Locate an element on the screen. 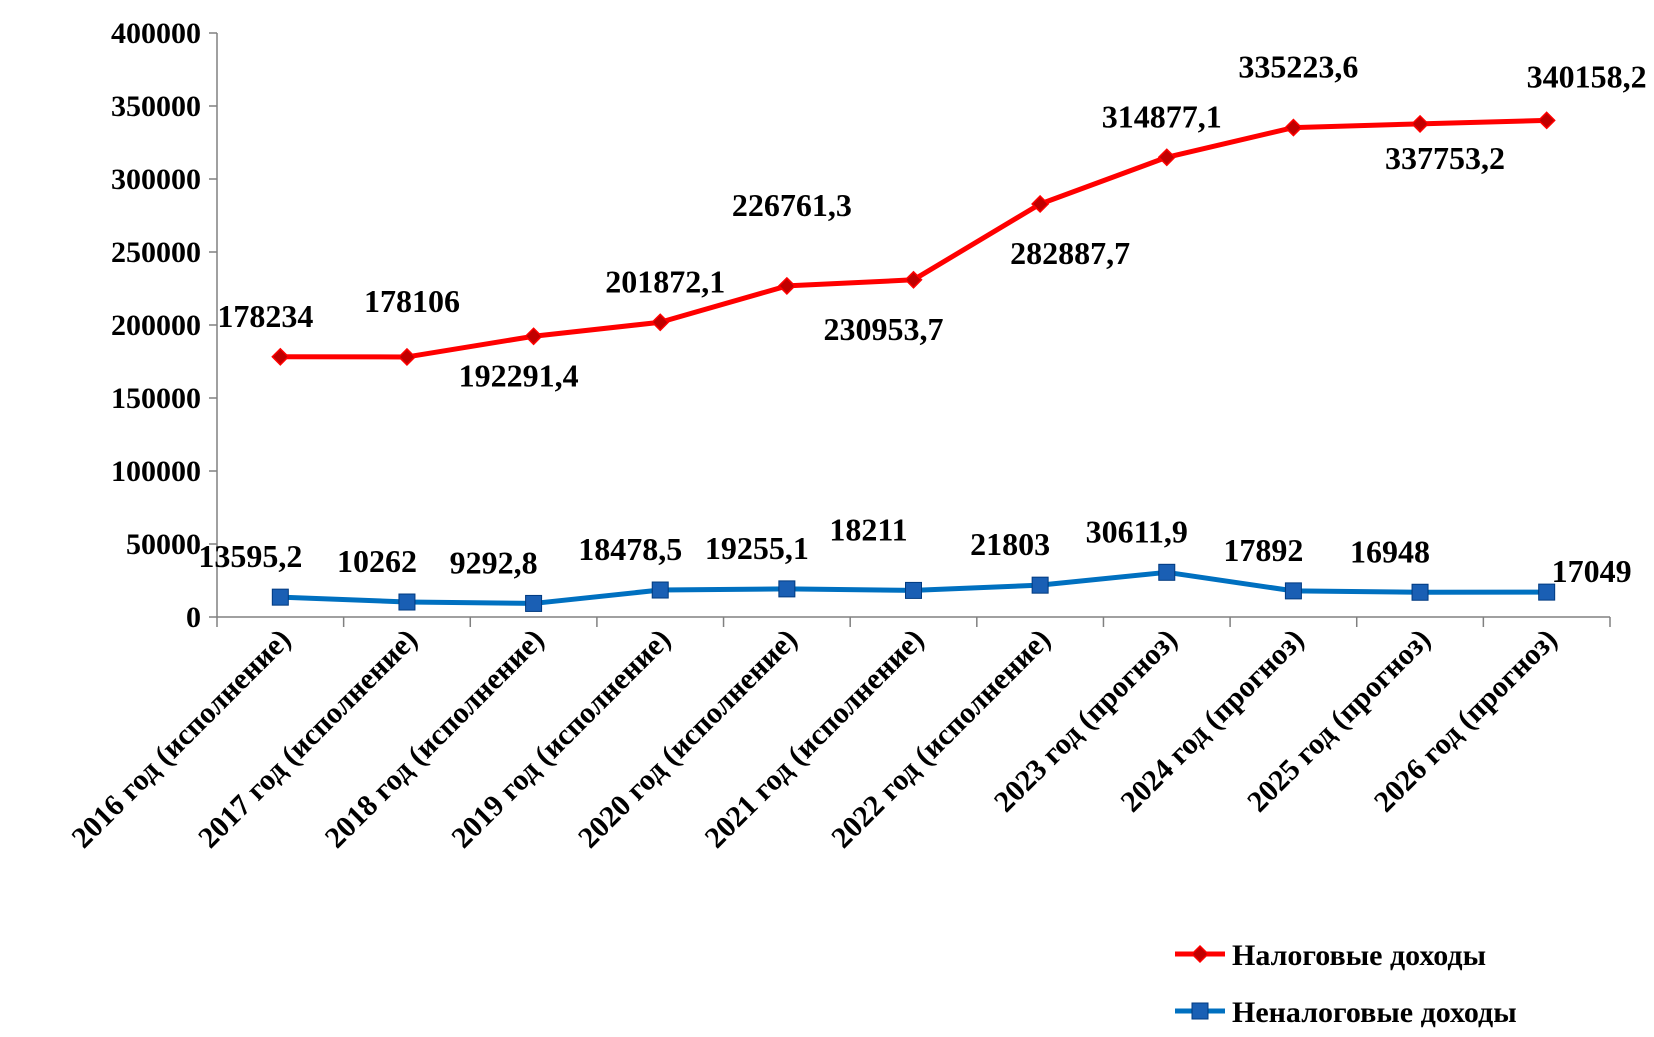  y-tick-label: 200000 is located at coordinates (156, 325).